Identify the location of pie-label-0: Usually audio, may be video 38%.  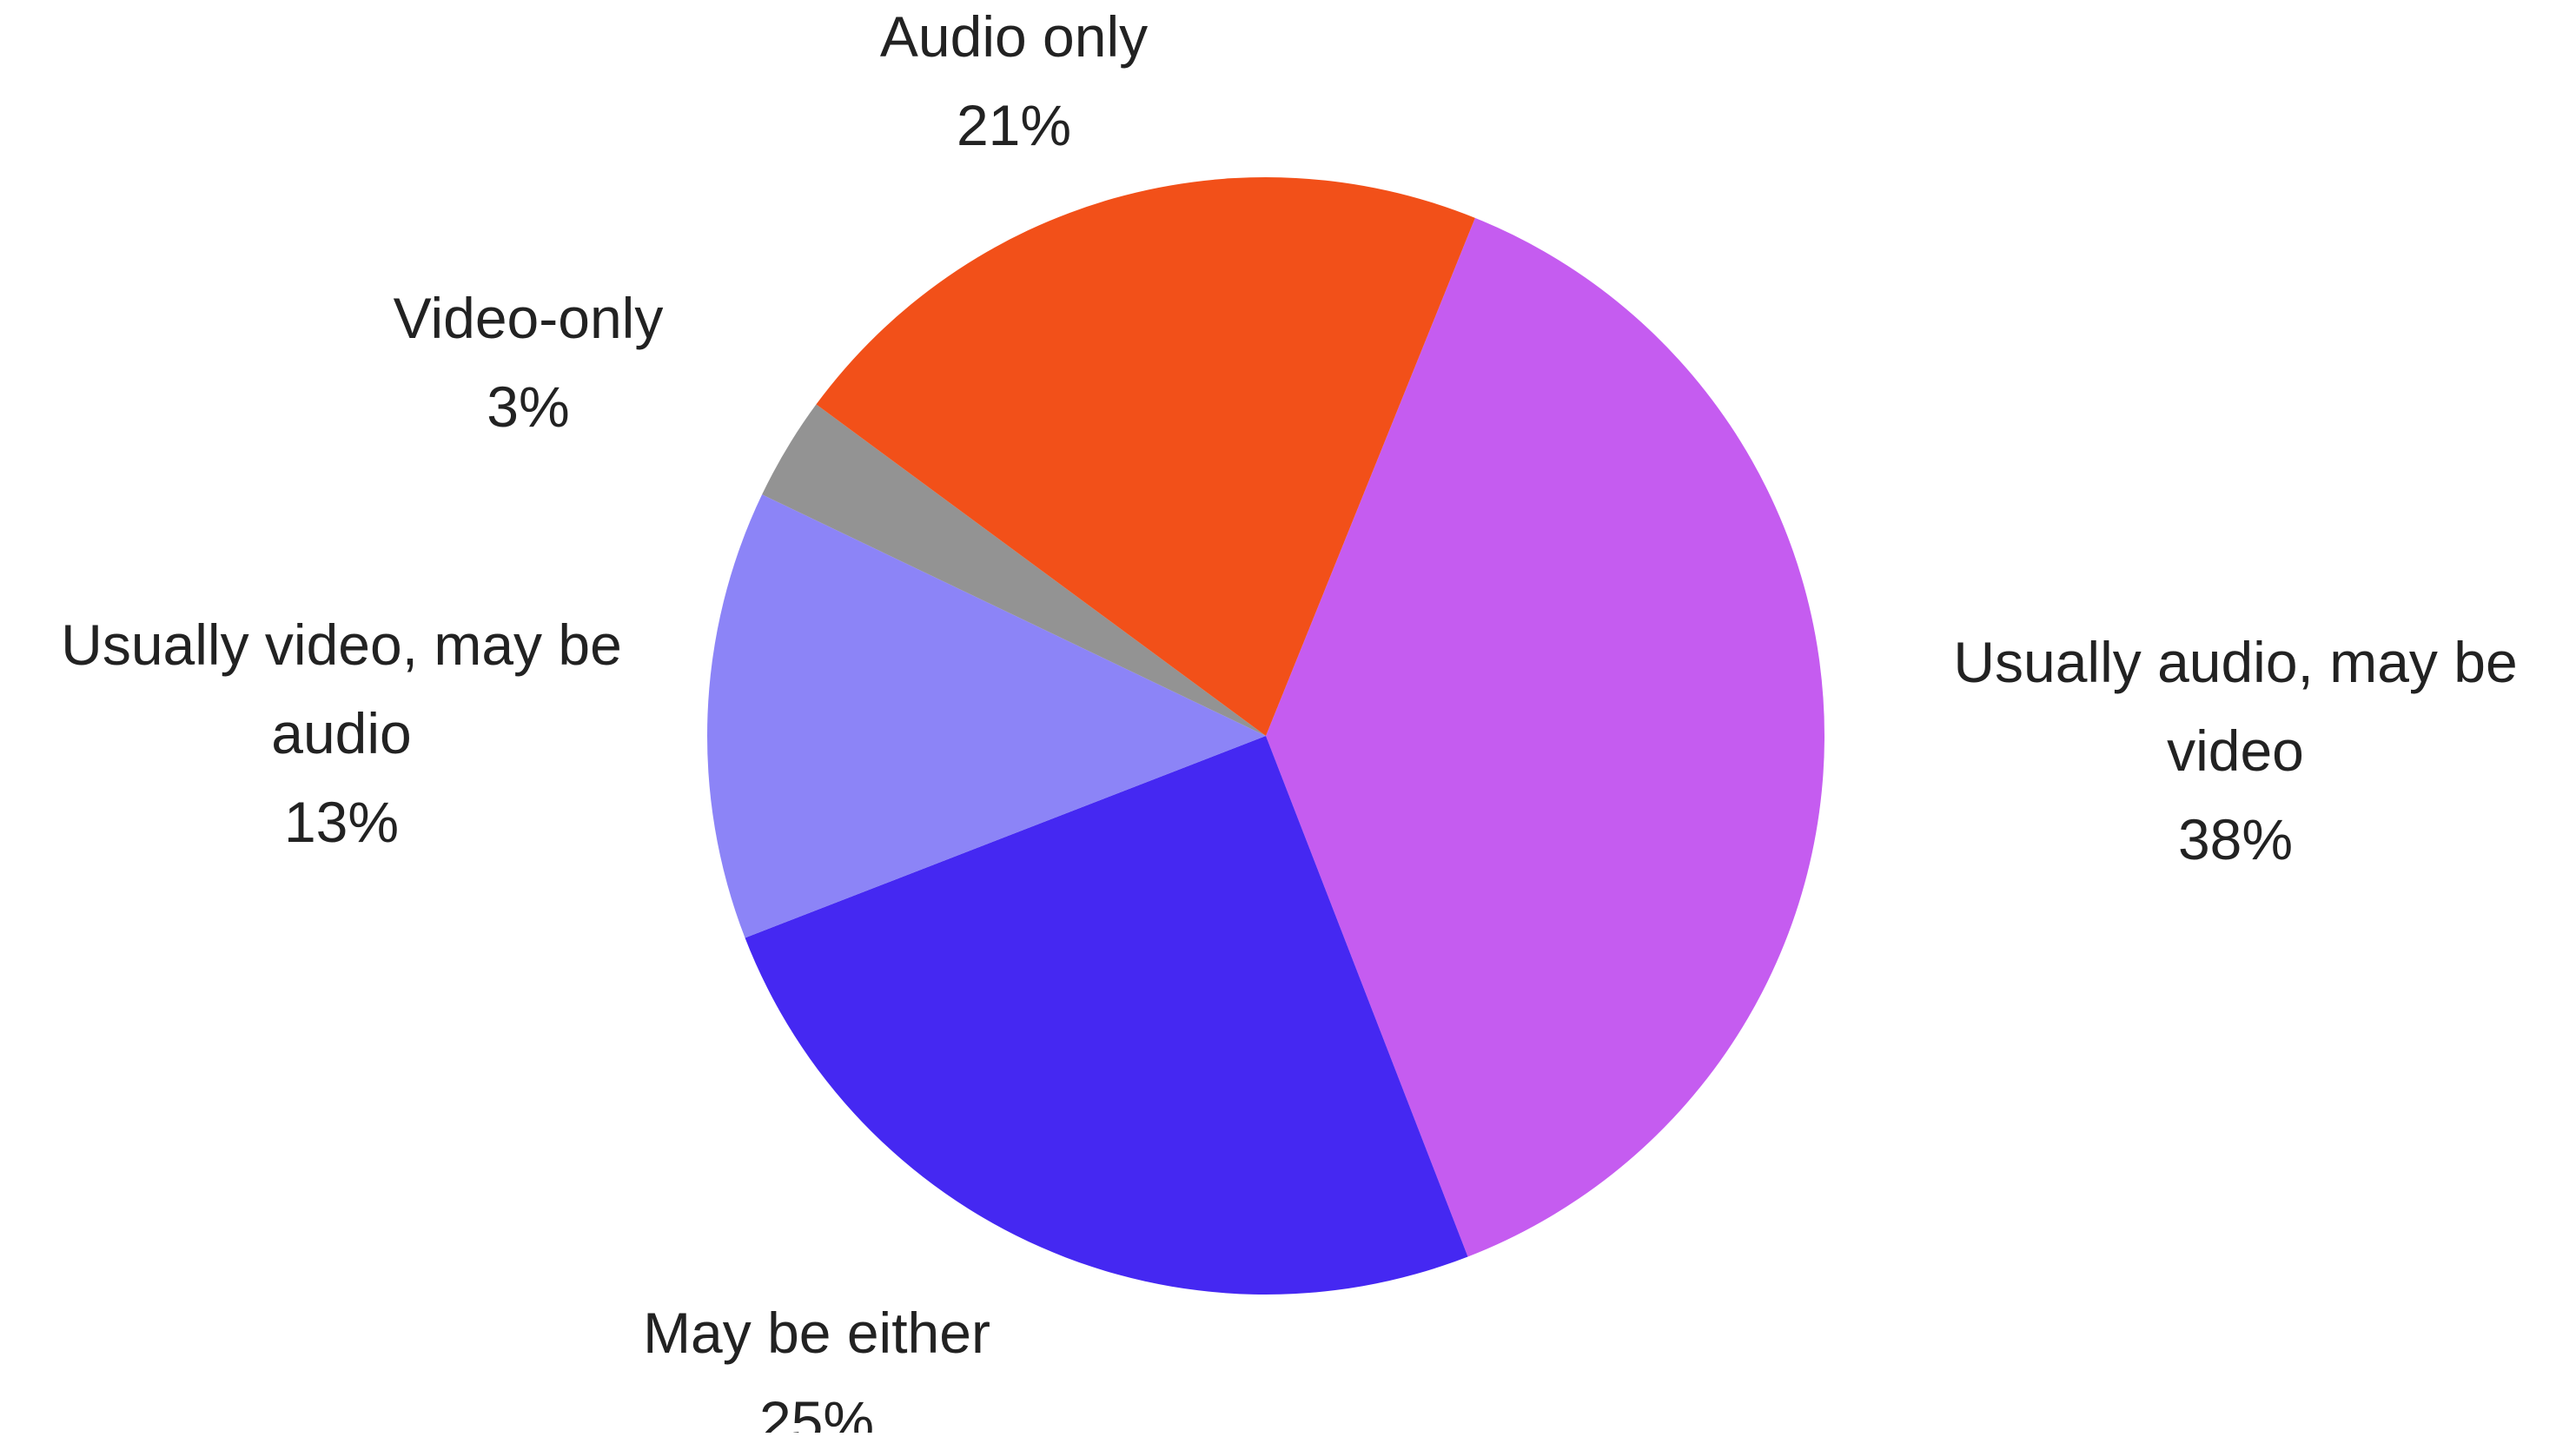
(2235, 750).